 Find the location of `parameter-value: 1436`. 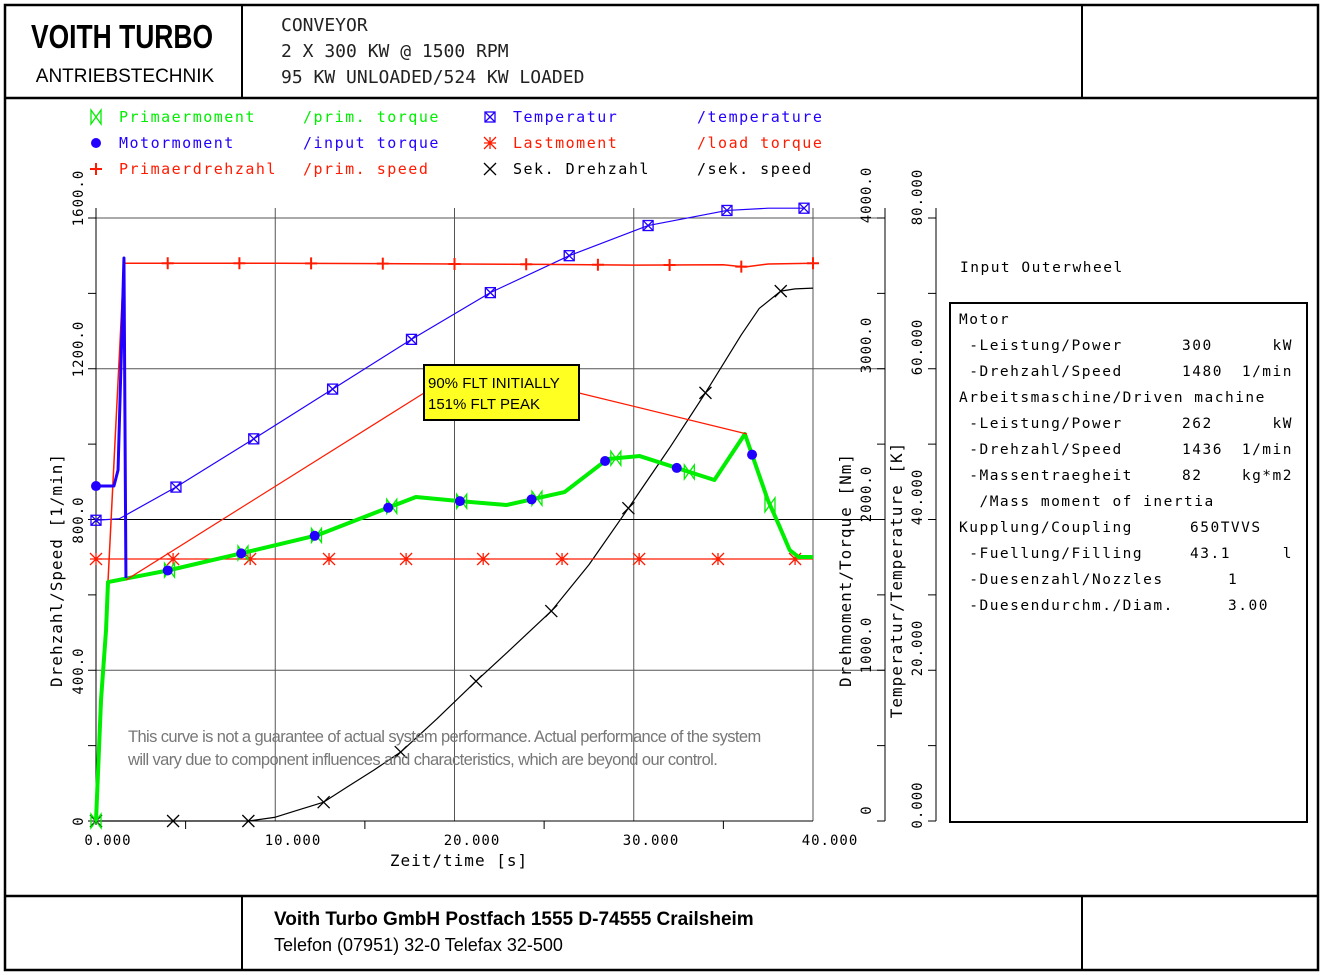

parameter-value: 1436 is located at coordinates (1202, 450).